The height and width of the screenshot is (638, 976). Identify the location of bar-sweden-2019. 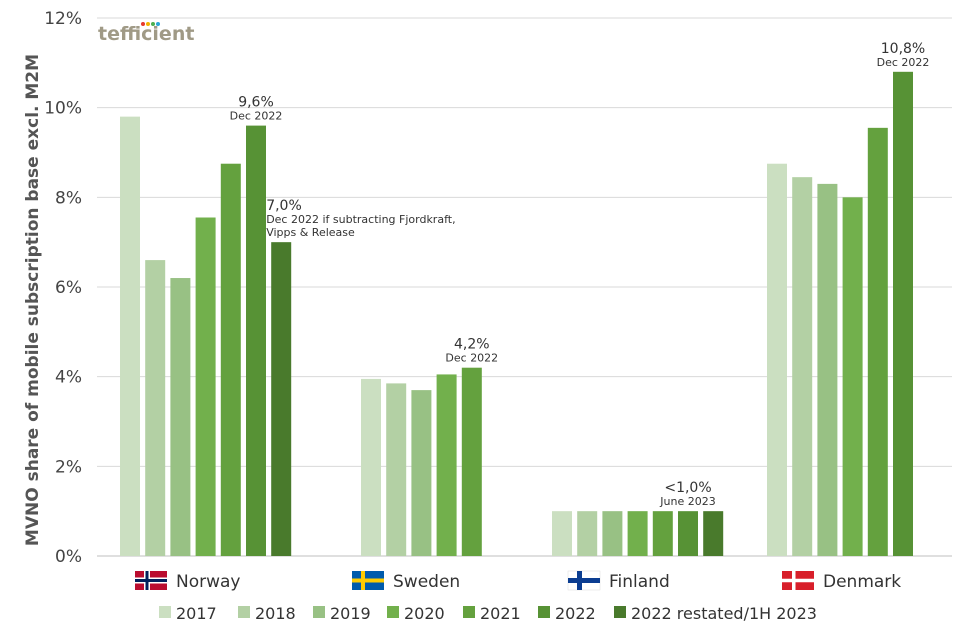
(421, 473).